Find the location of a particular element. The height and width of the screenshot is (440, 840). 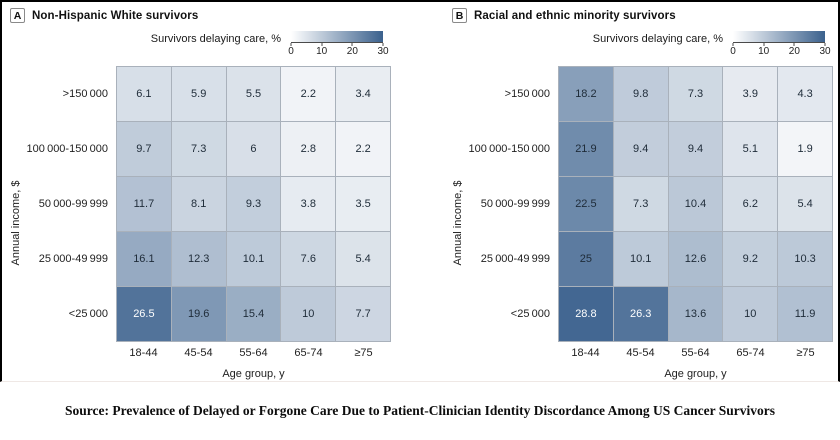

heatmap-cell: 1.9 is located at coordinates (805, 149).